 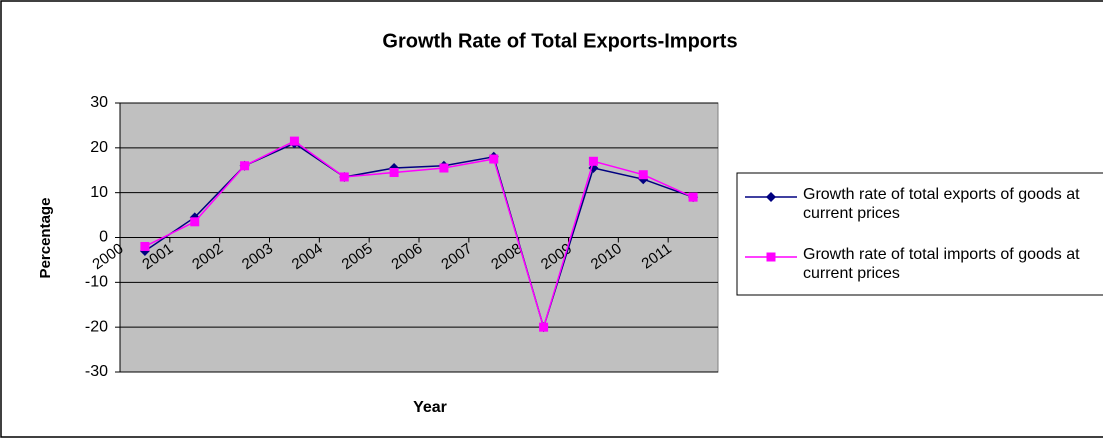 I want to click on y-tick-label: -30, so click(x=96, y=371).